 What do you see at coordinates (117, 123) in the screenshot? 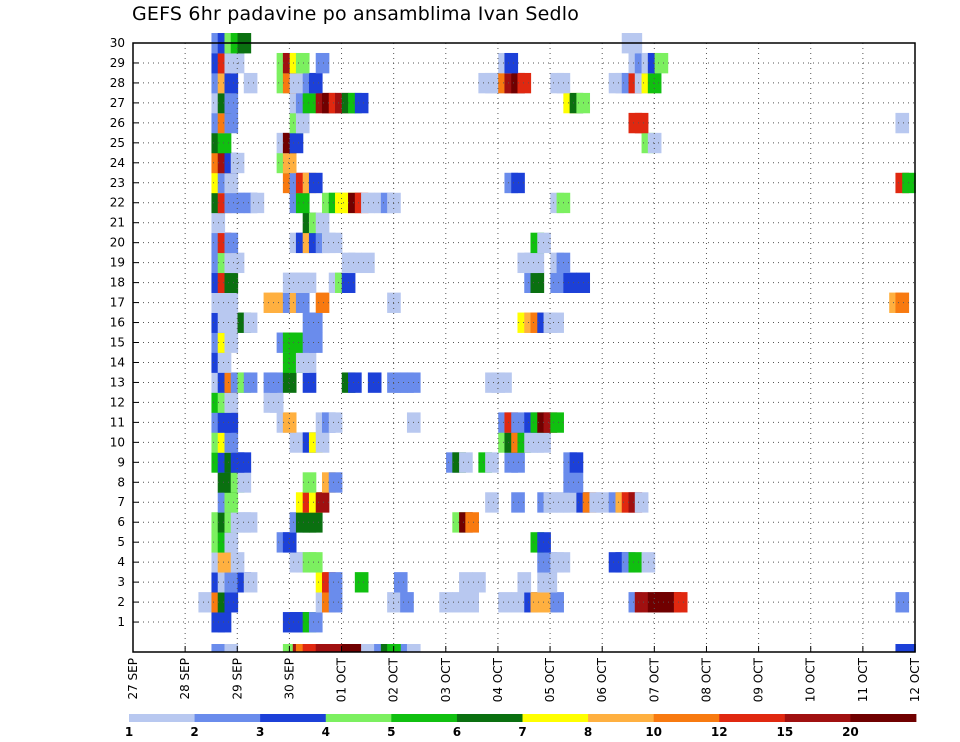
I see `y-tick-label: 26` at bounding box center [117, 123].